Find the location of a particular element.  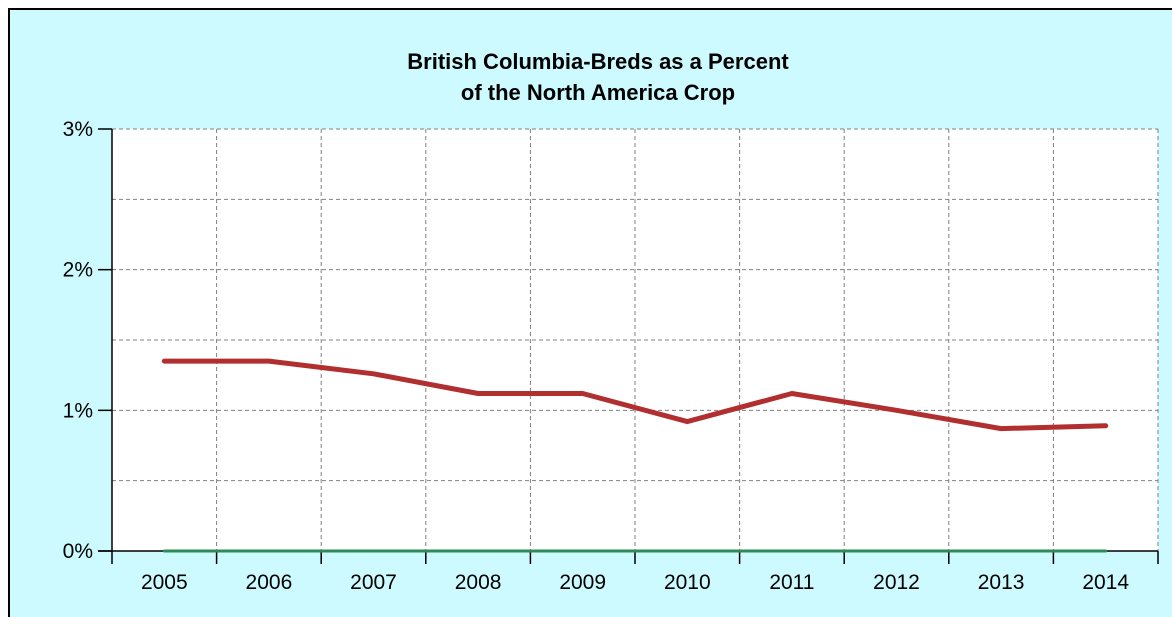

x-tick-label: 2011 is located at coordinates (791, 582).